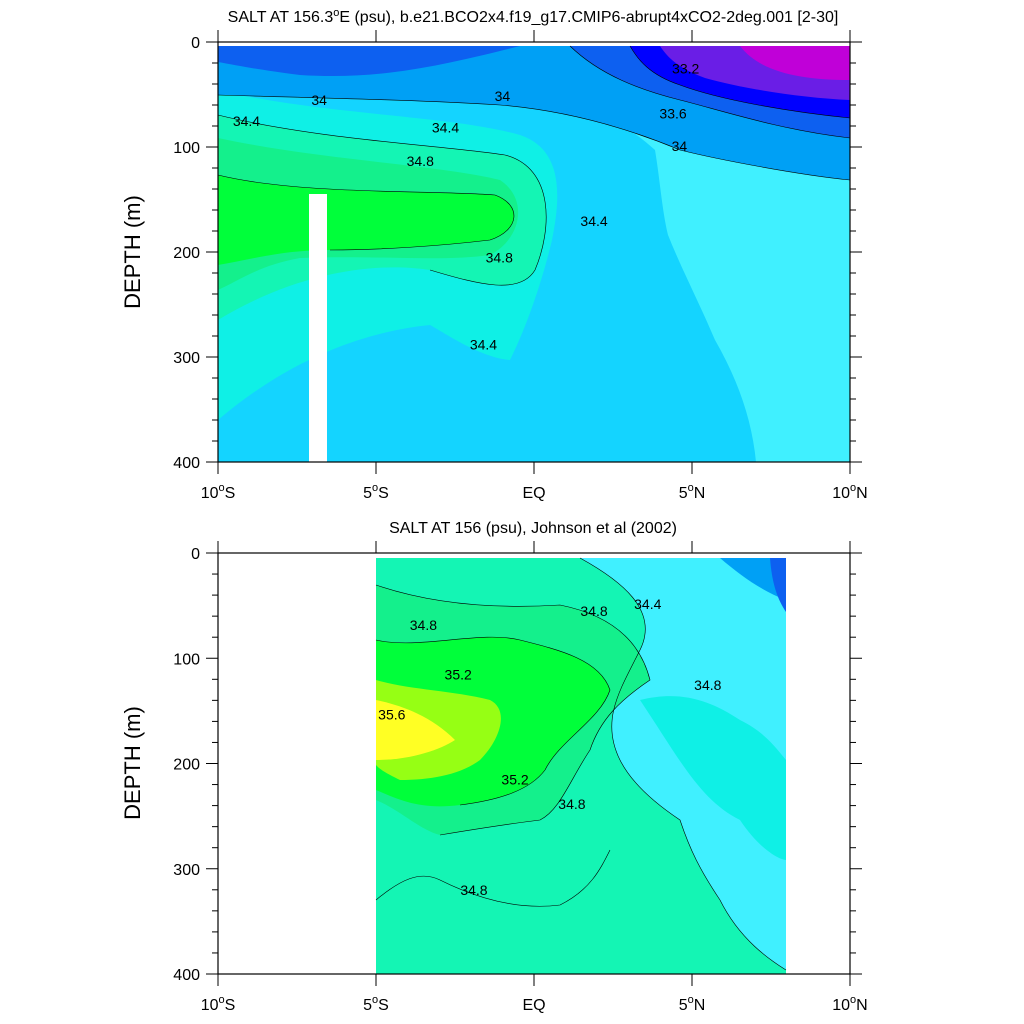 This screenshot has width=1024, height=1024. Describe the element at coordinates (533, 528) in the screenshot. I see `chart-title: SALT AT 156 (psu), Johnson et al (2002)` at that location.